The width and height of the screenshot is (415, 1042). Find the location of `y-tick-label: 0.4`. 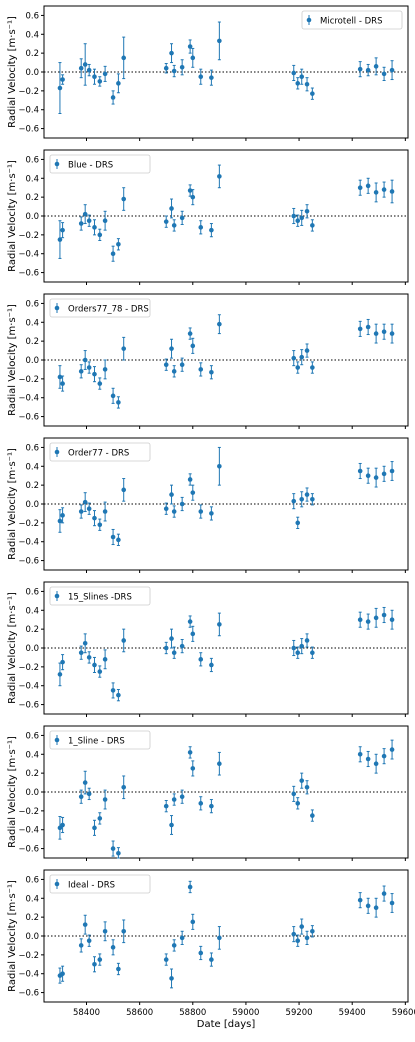

y-tick-label: 0.4 is located at coordinates (32, 755).